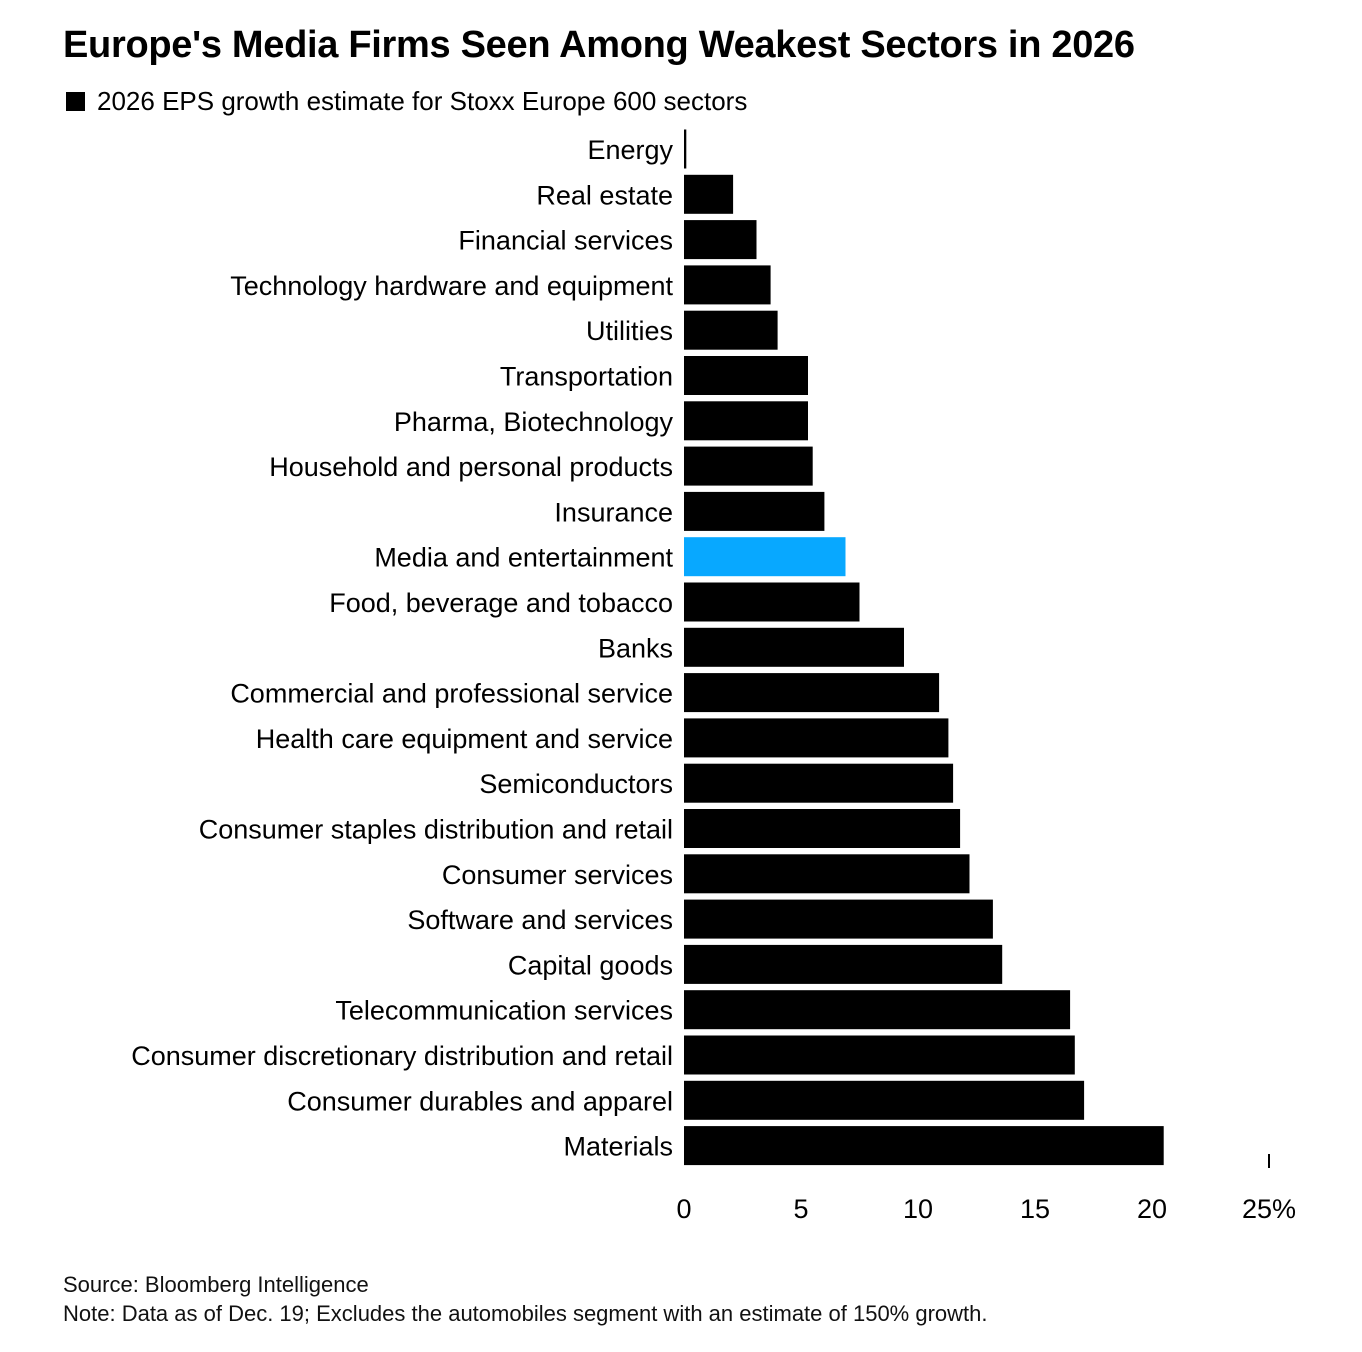 The image size is (1362, 1352). Describe the element at coordinates (772, 602) in the screenshot. I see `bar-food-beverage-and-tobacco` at that location.